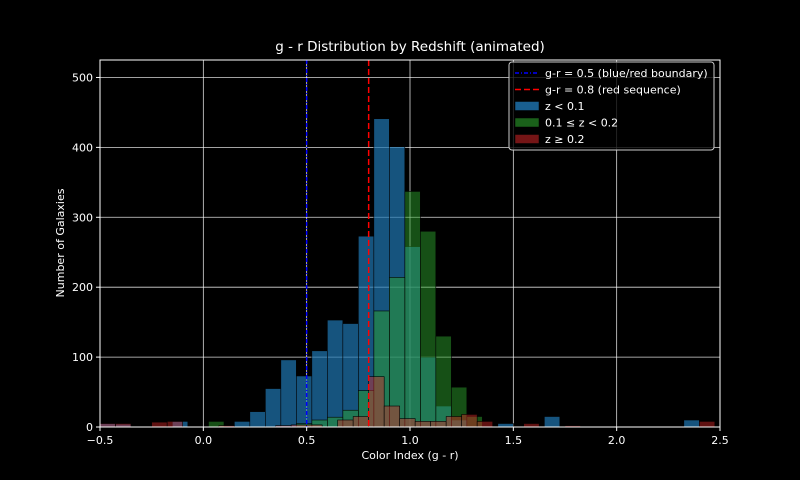 The height and width of the screenshot is (480, 800). I want to click on x-axis-ticks: −0.5 0.0 0.5 1.0 1.5 2.0 2.5, so click(408, 437).